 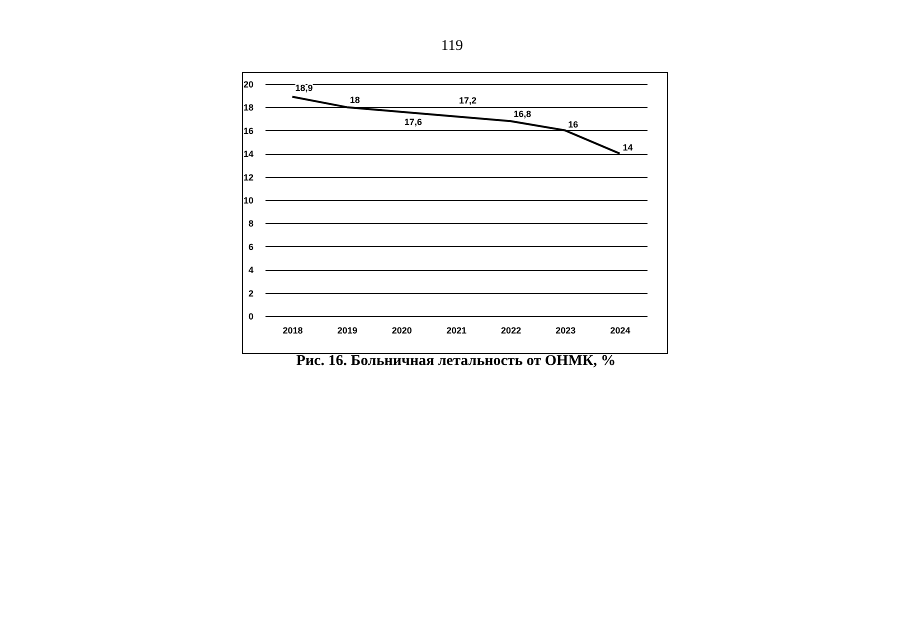 I want to click on y-tick-label: 14, so click(x=248, y=154).